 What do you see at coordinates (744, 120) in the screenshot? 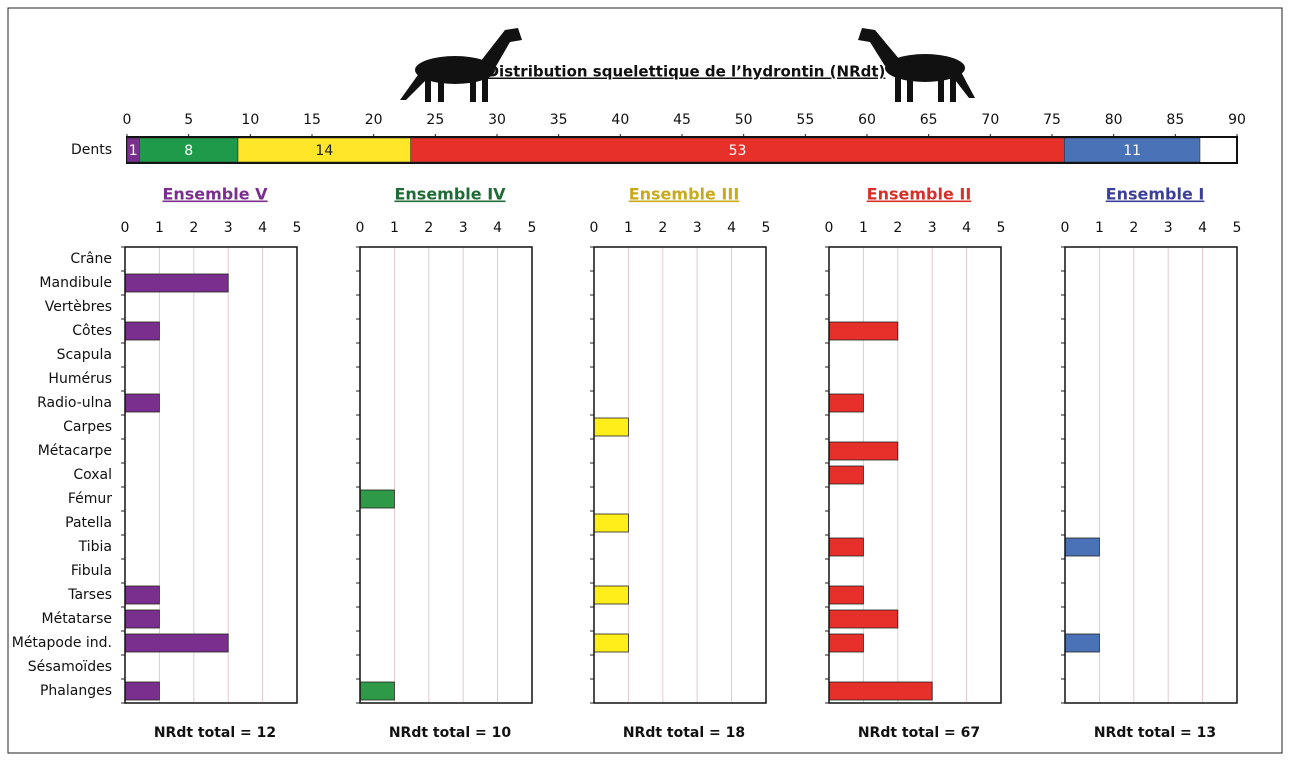
I see `x-tick-label: 50` at bounding box center [744, 120].